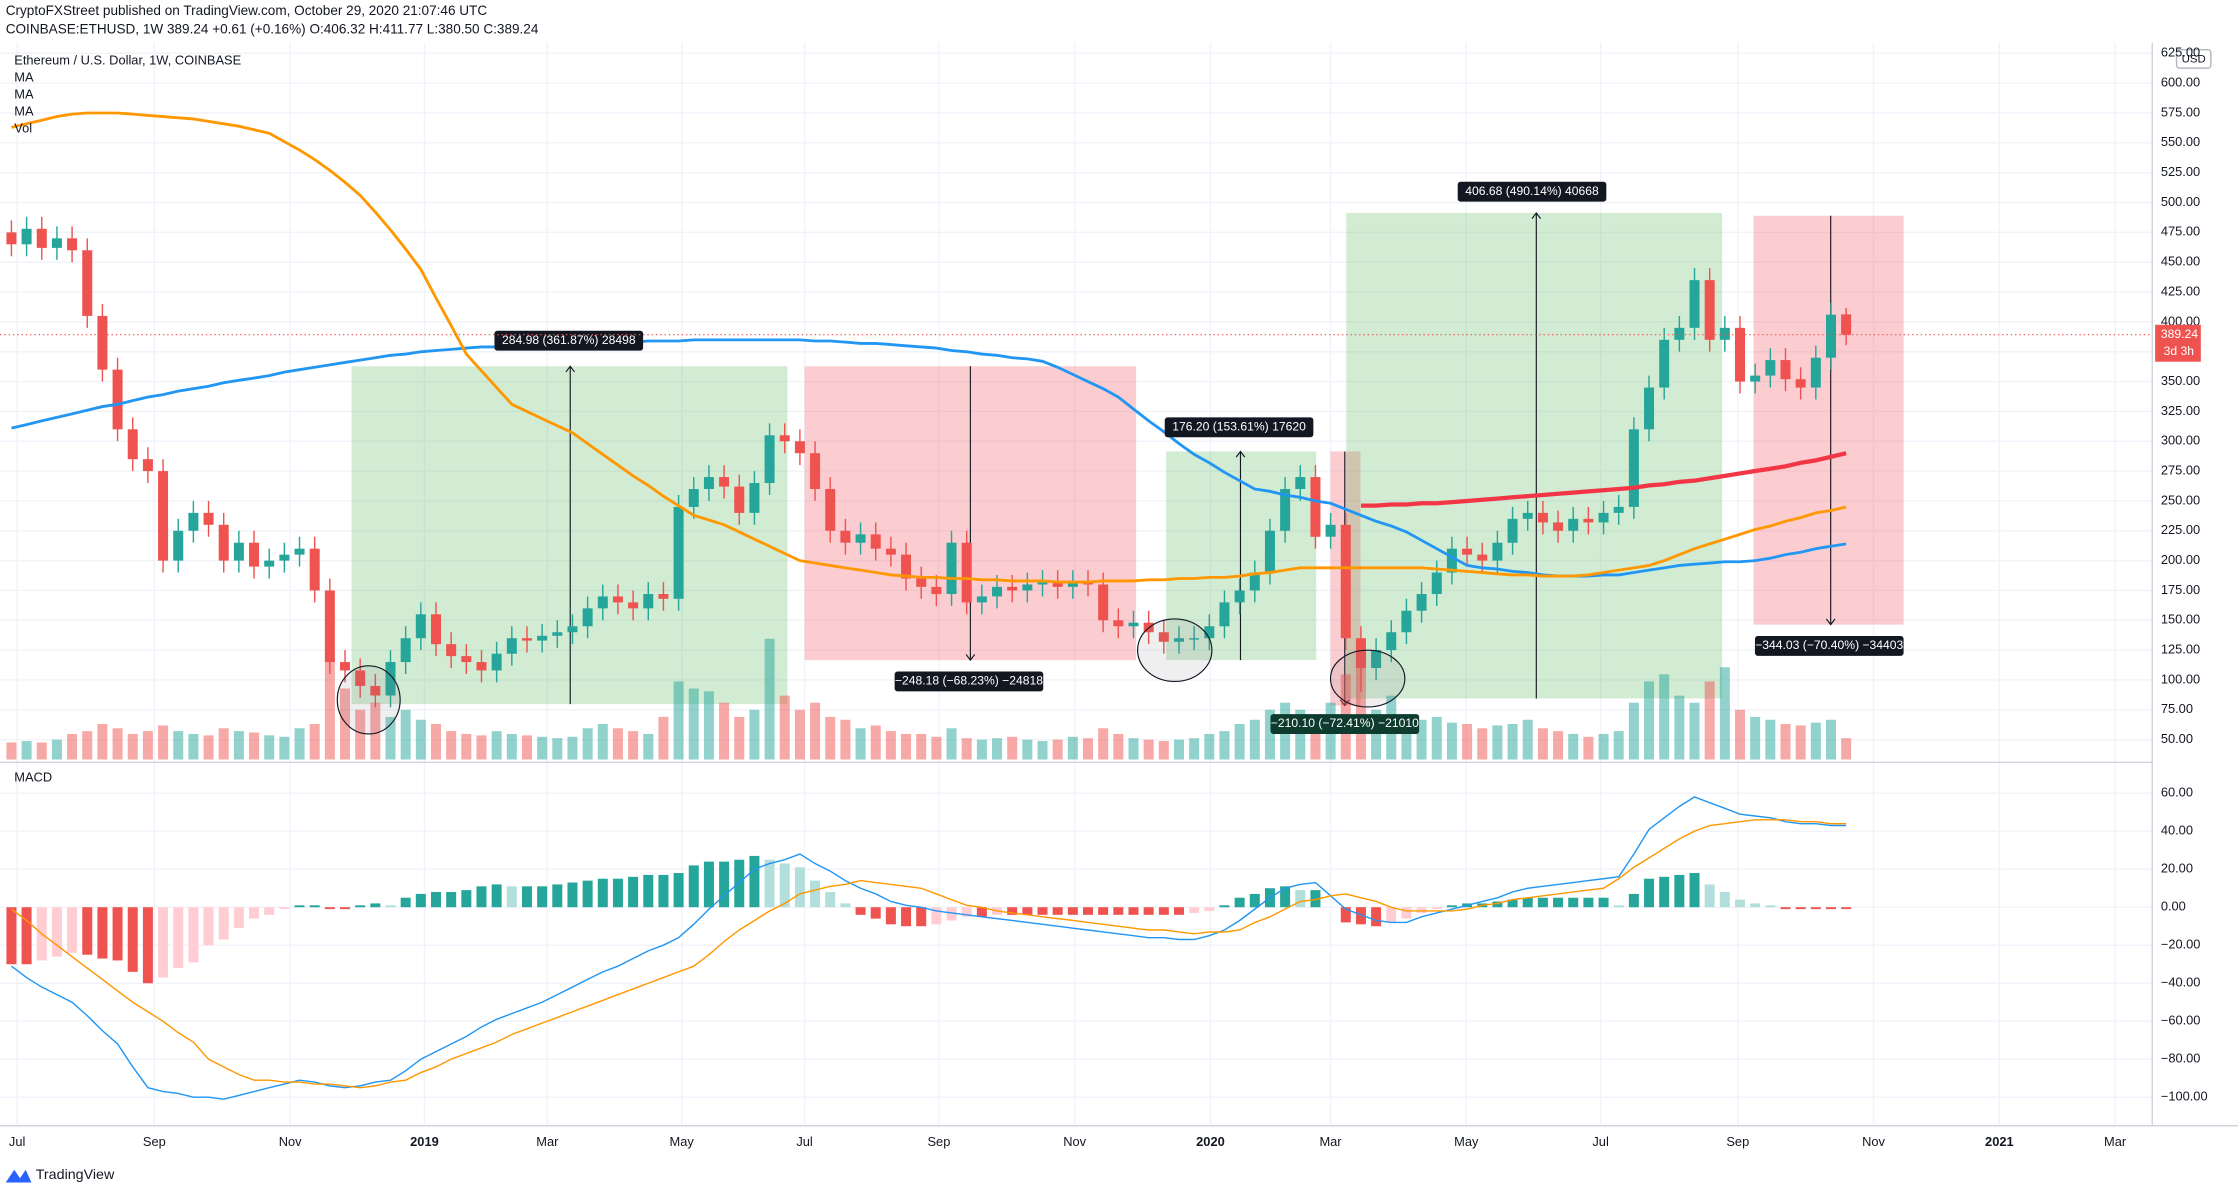  Describe the element at coordinates (1873, 1141) in the screenshot. I see `x-tick-label: Nov` at that location.